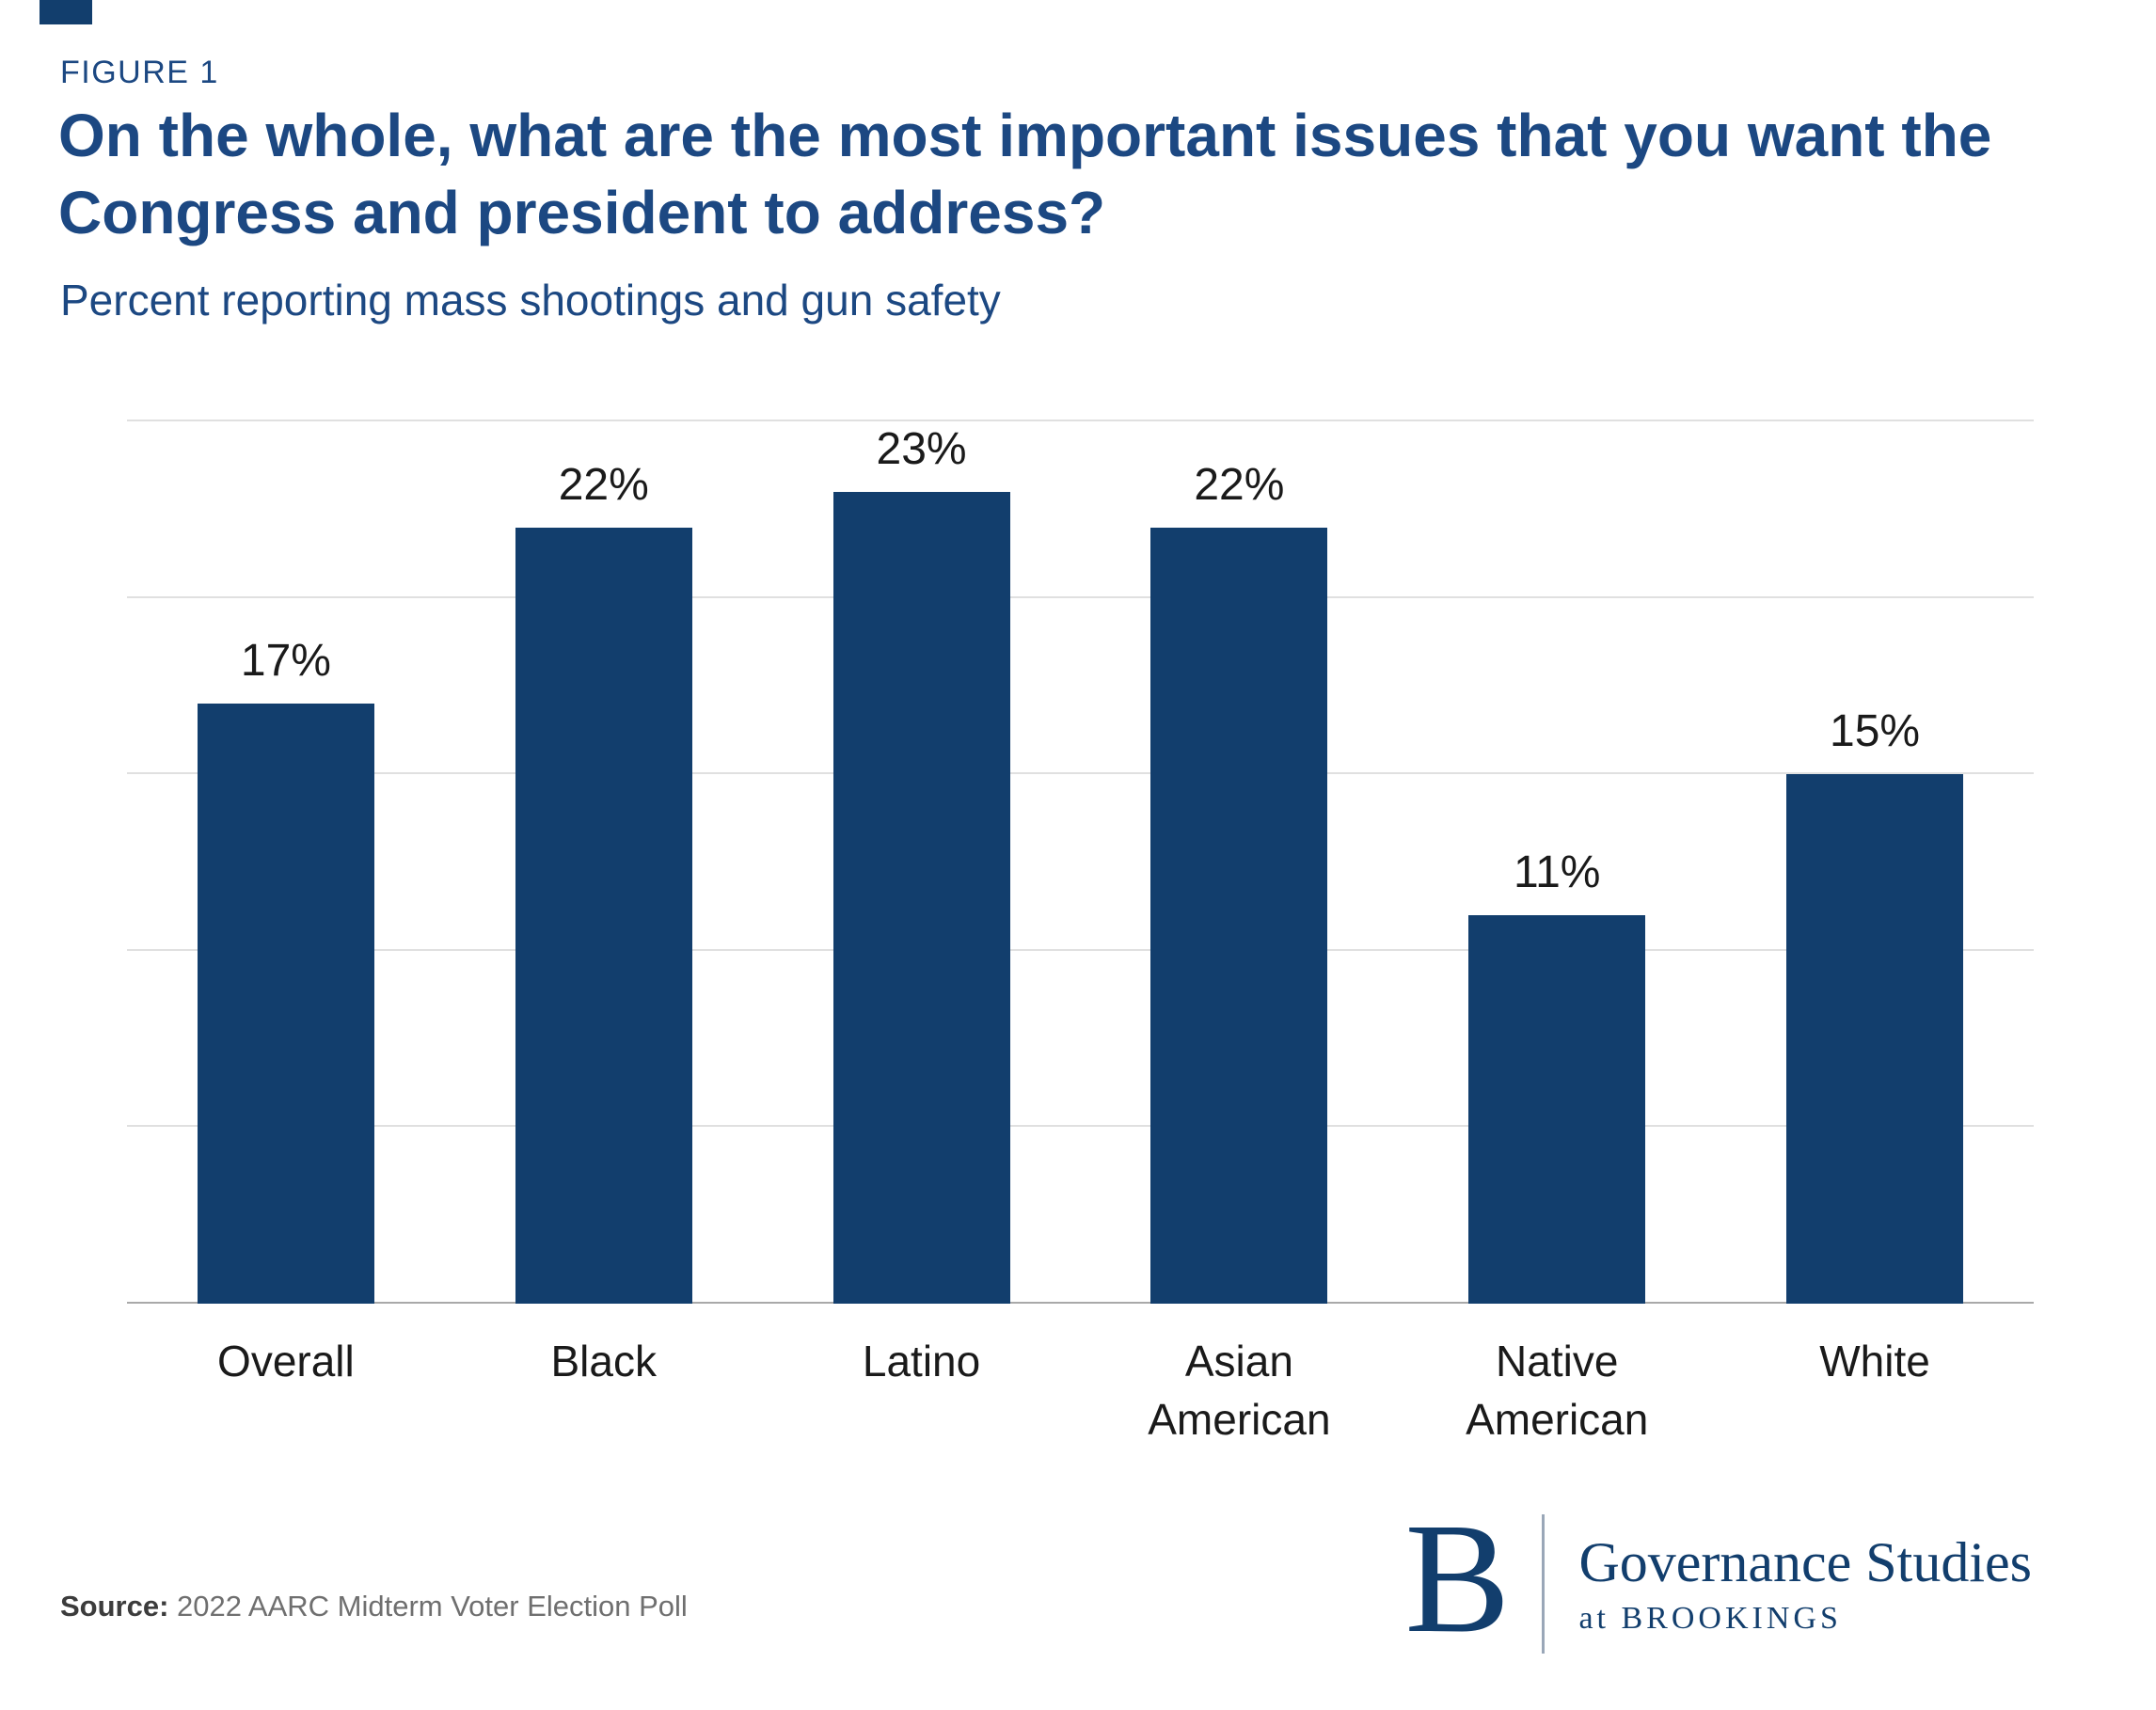 This screenshot has width=2156, height=1710. I want to click on bar-value-label: 15%, so click(1875, 731).